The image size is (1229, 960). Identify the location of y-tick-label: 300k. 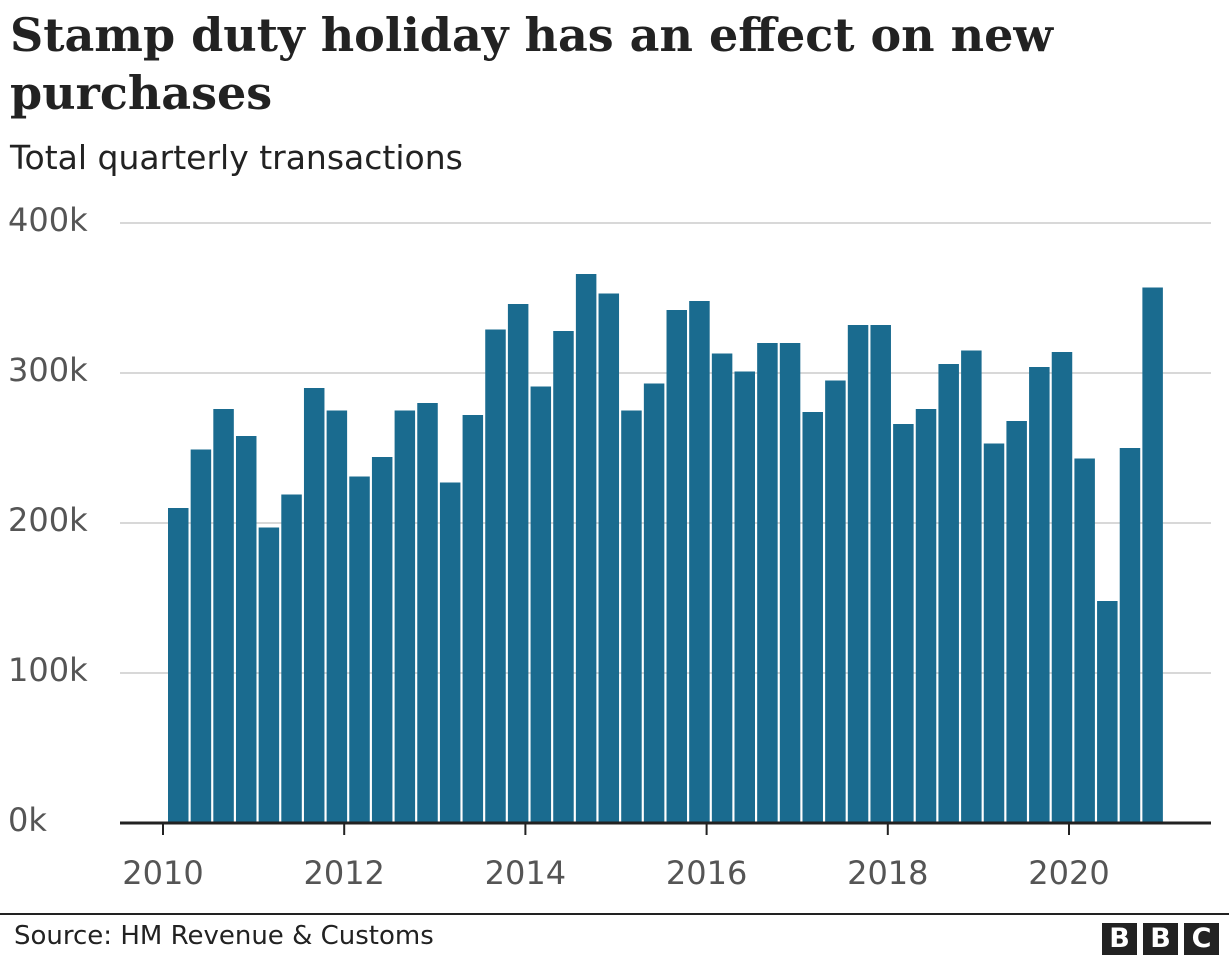
(48, 370).